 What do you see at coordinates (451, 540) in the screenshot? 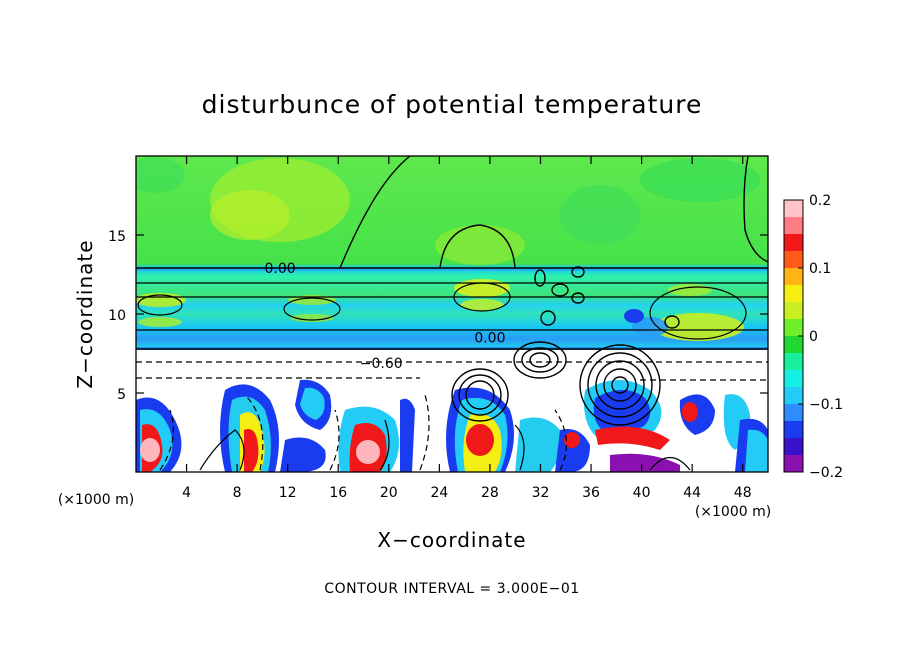
I see `x-axis-label: X−coordinate` at bounding box center [451, 540].